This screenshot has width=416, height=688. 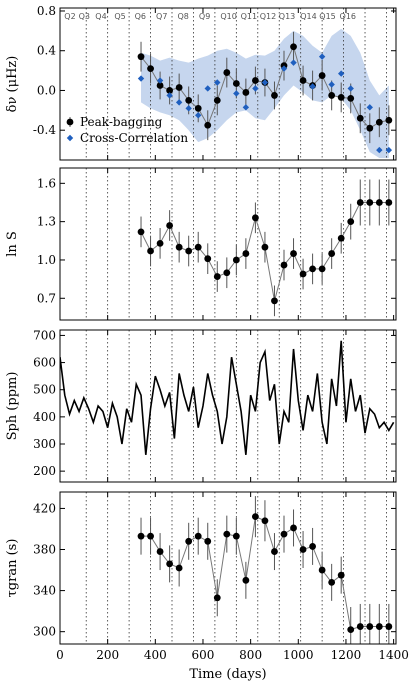 I want to click on quarter-label: Q16, so click(x=348, y=16).